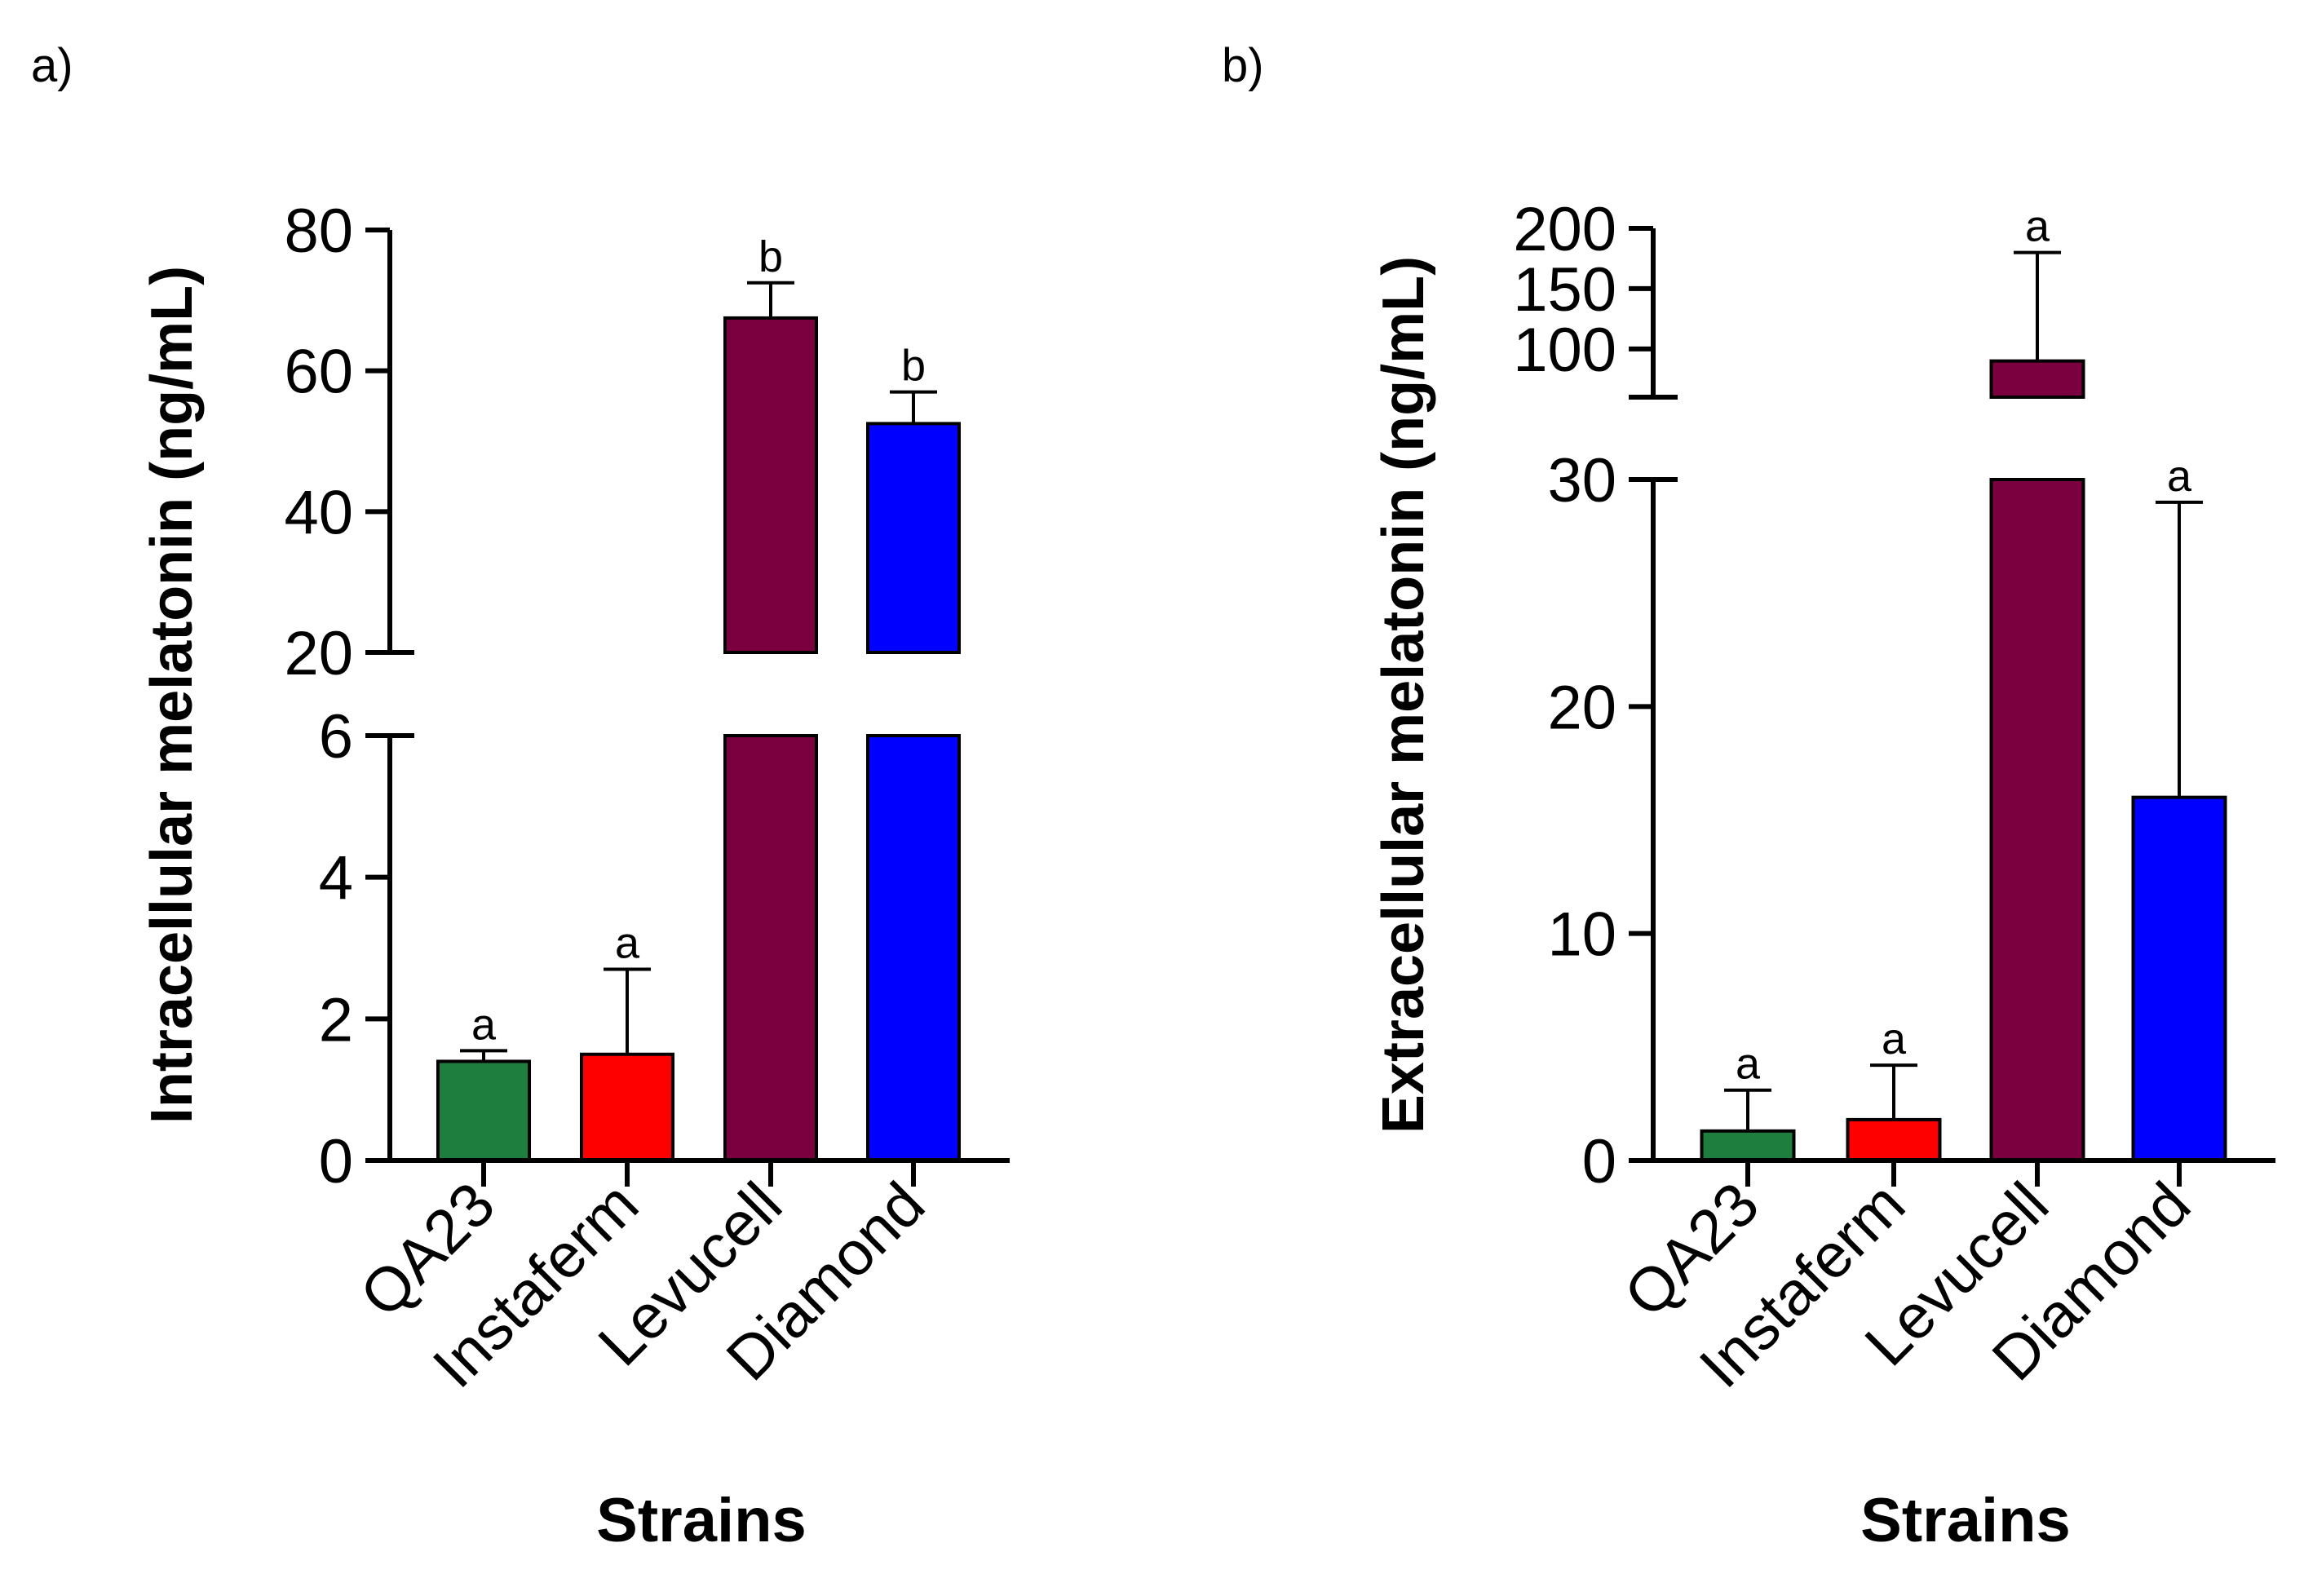 Image resolution: width=2304 pixels, height=1596 pixels. What do you see at coordinates (319, 231) in the screenshot?
I see `y-tick-label: 80` at bounding box center [319, 231].